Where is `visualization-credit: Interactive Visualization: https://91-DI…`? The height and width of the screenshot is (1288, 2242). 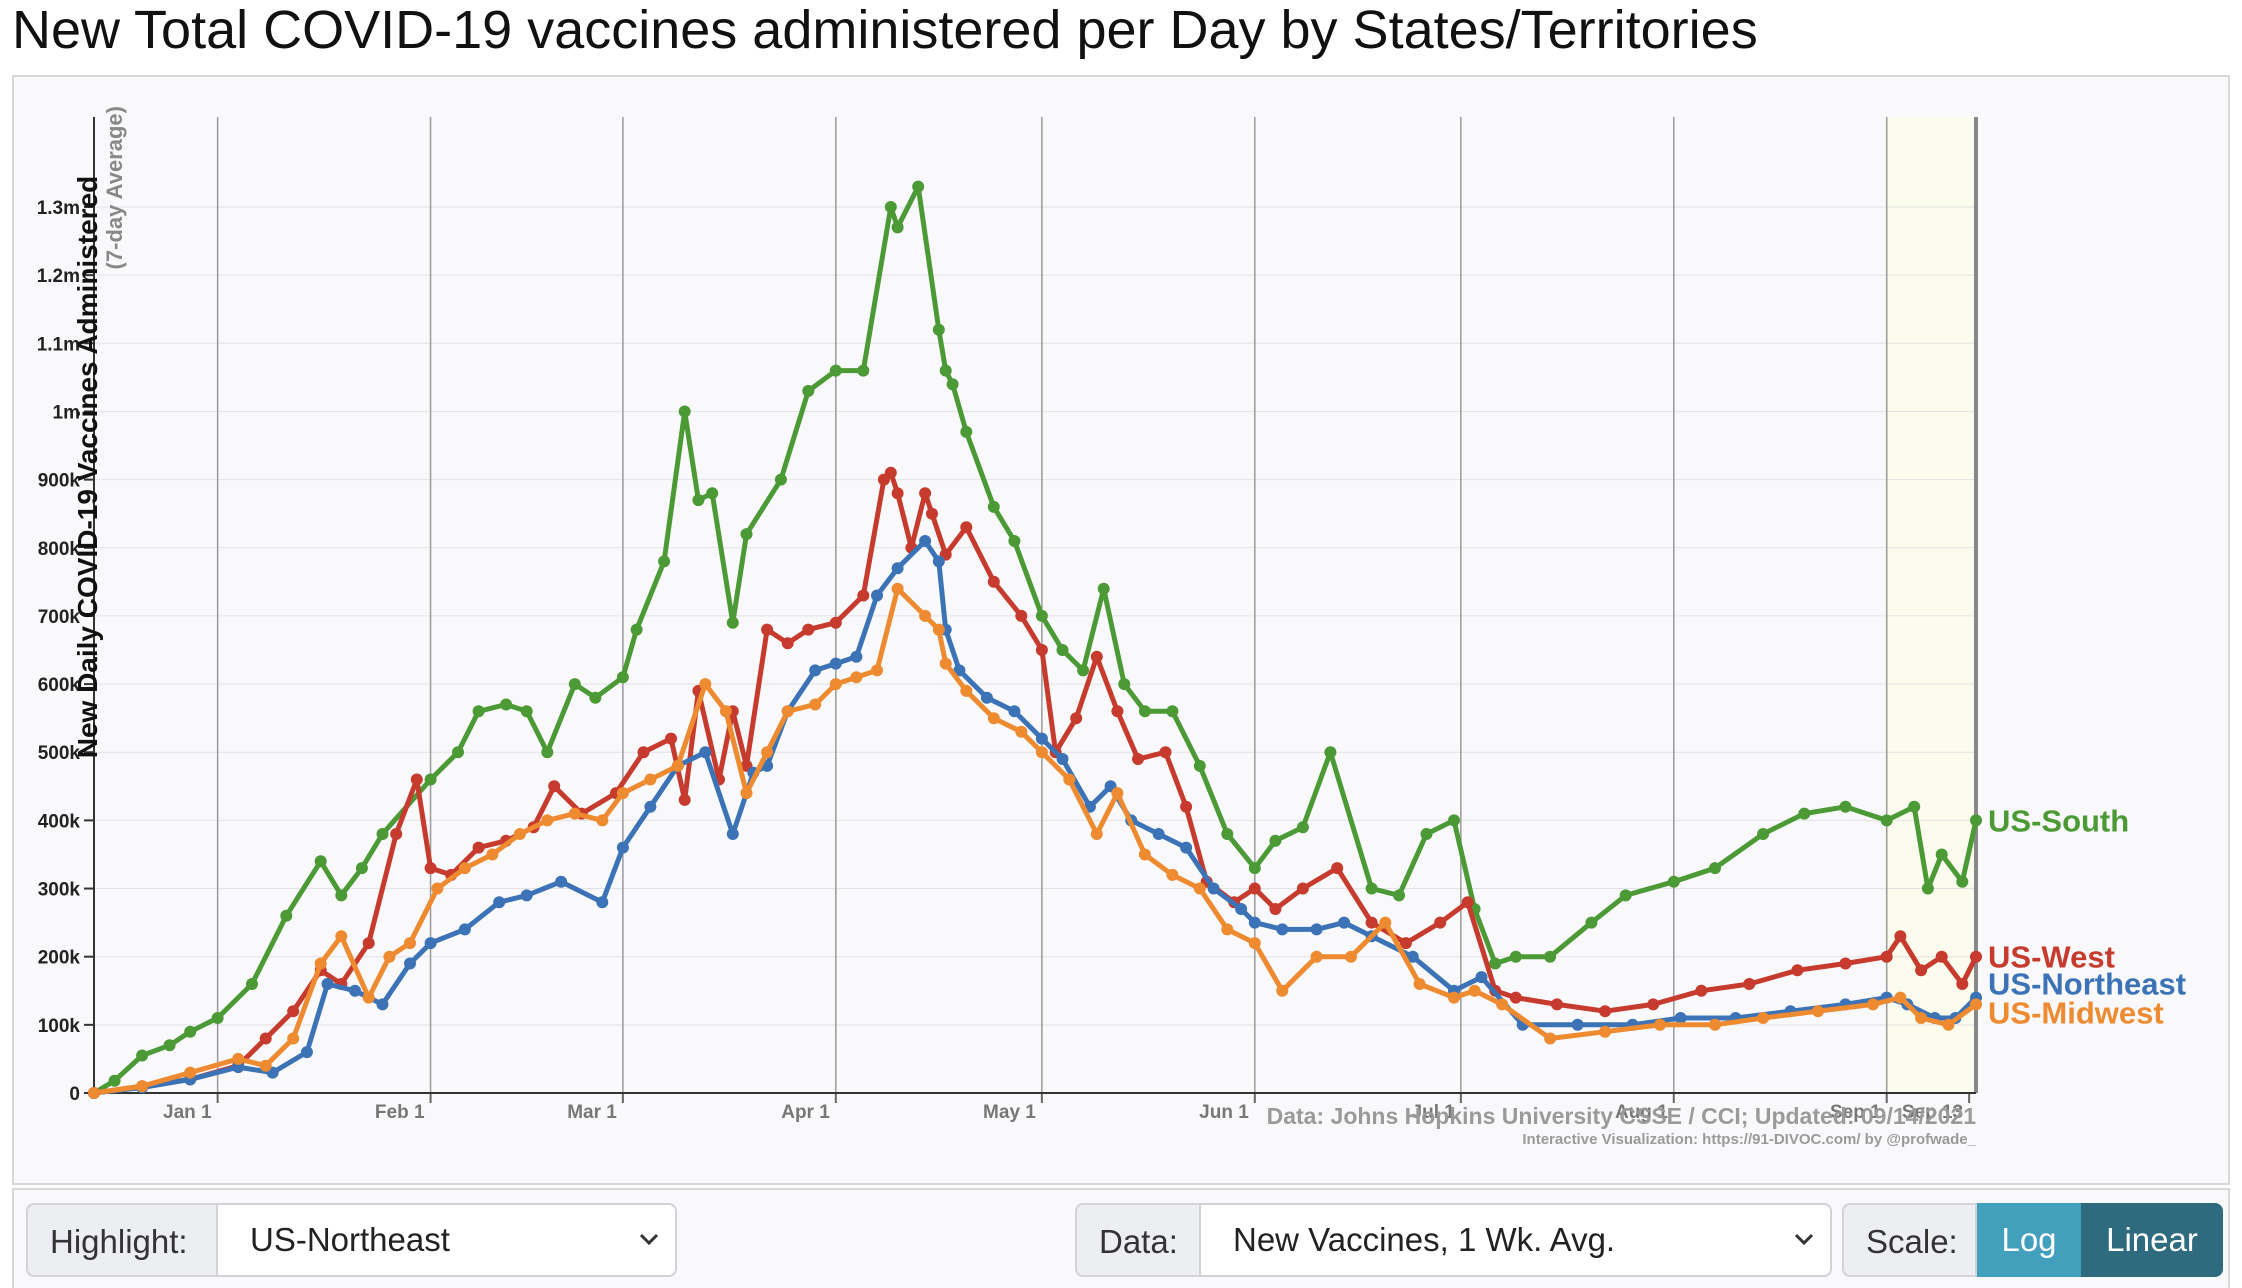
visualization-credit: Interactive Visualization: https://91-DI… is located at coordinates (1749, 1139).